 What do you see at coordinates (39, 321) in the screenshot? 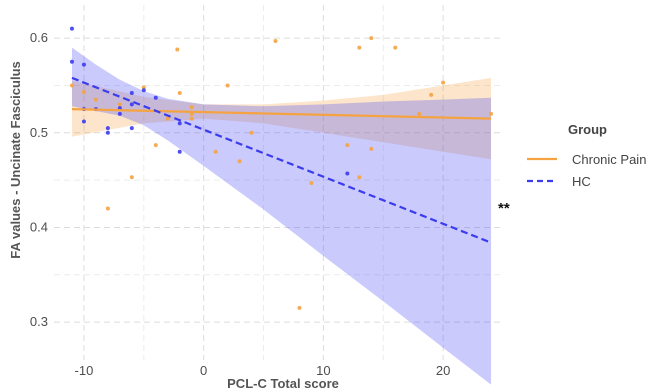
I see `y-tick-label: 0.3` at bounding box center [39, 321].